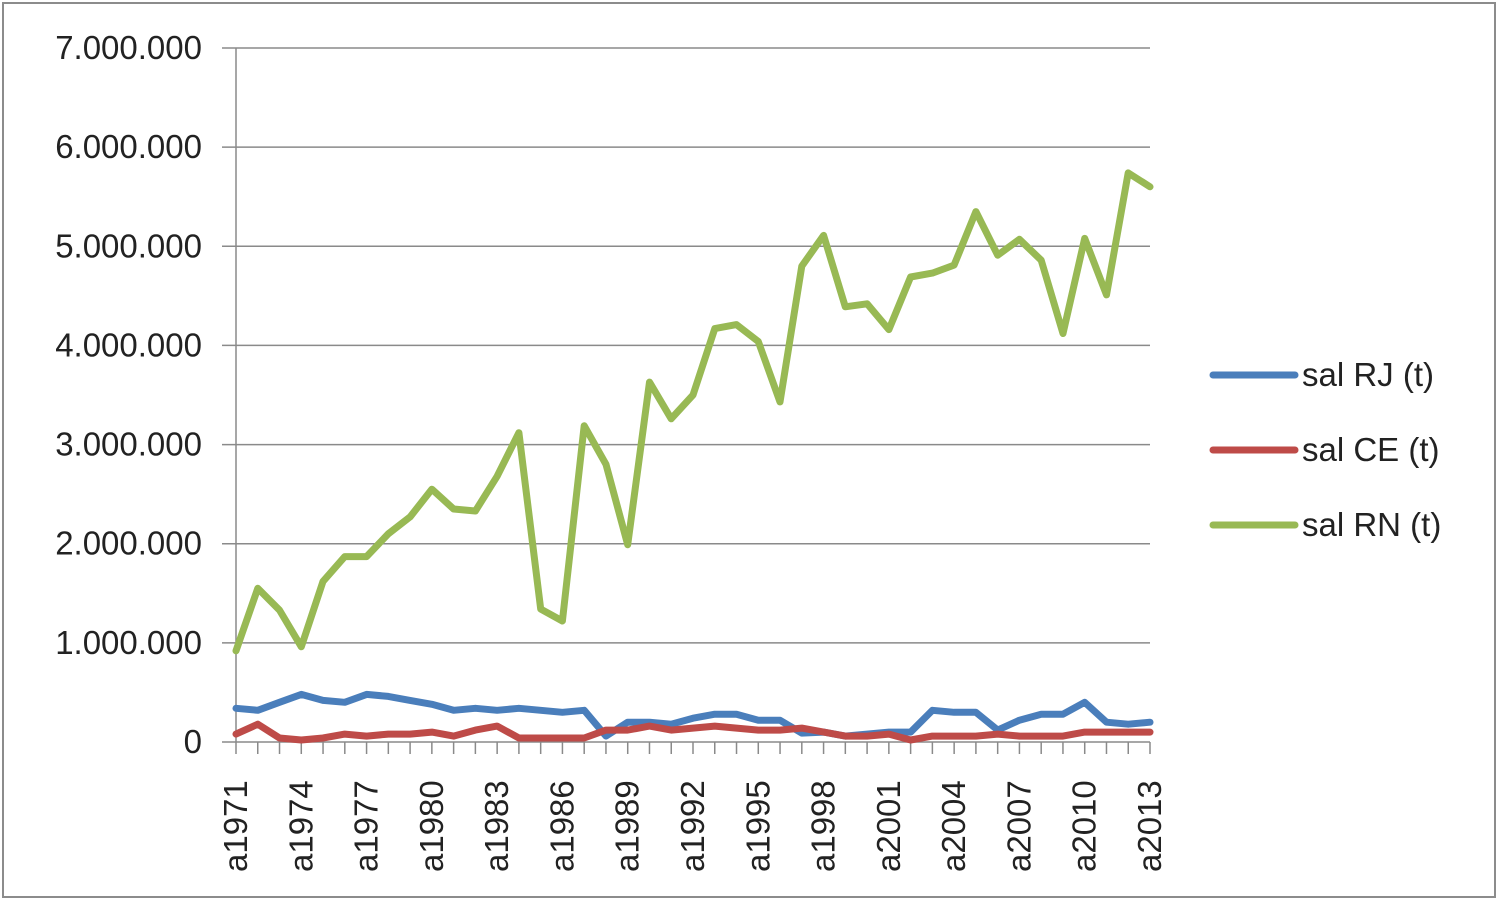 This screenshot has height=902, width=1500. I want to click on x-tick-label: a1986, so click(561, 826).